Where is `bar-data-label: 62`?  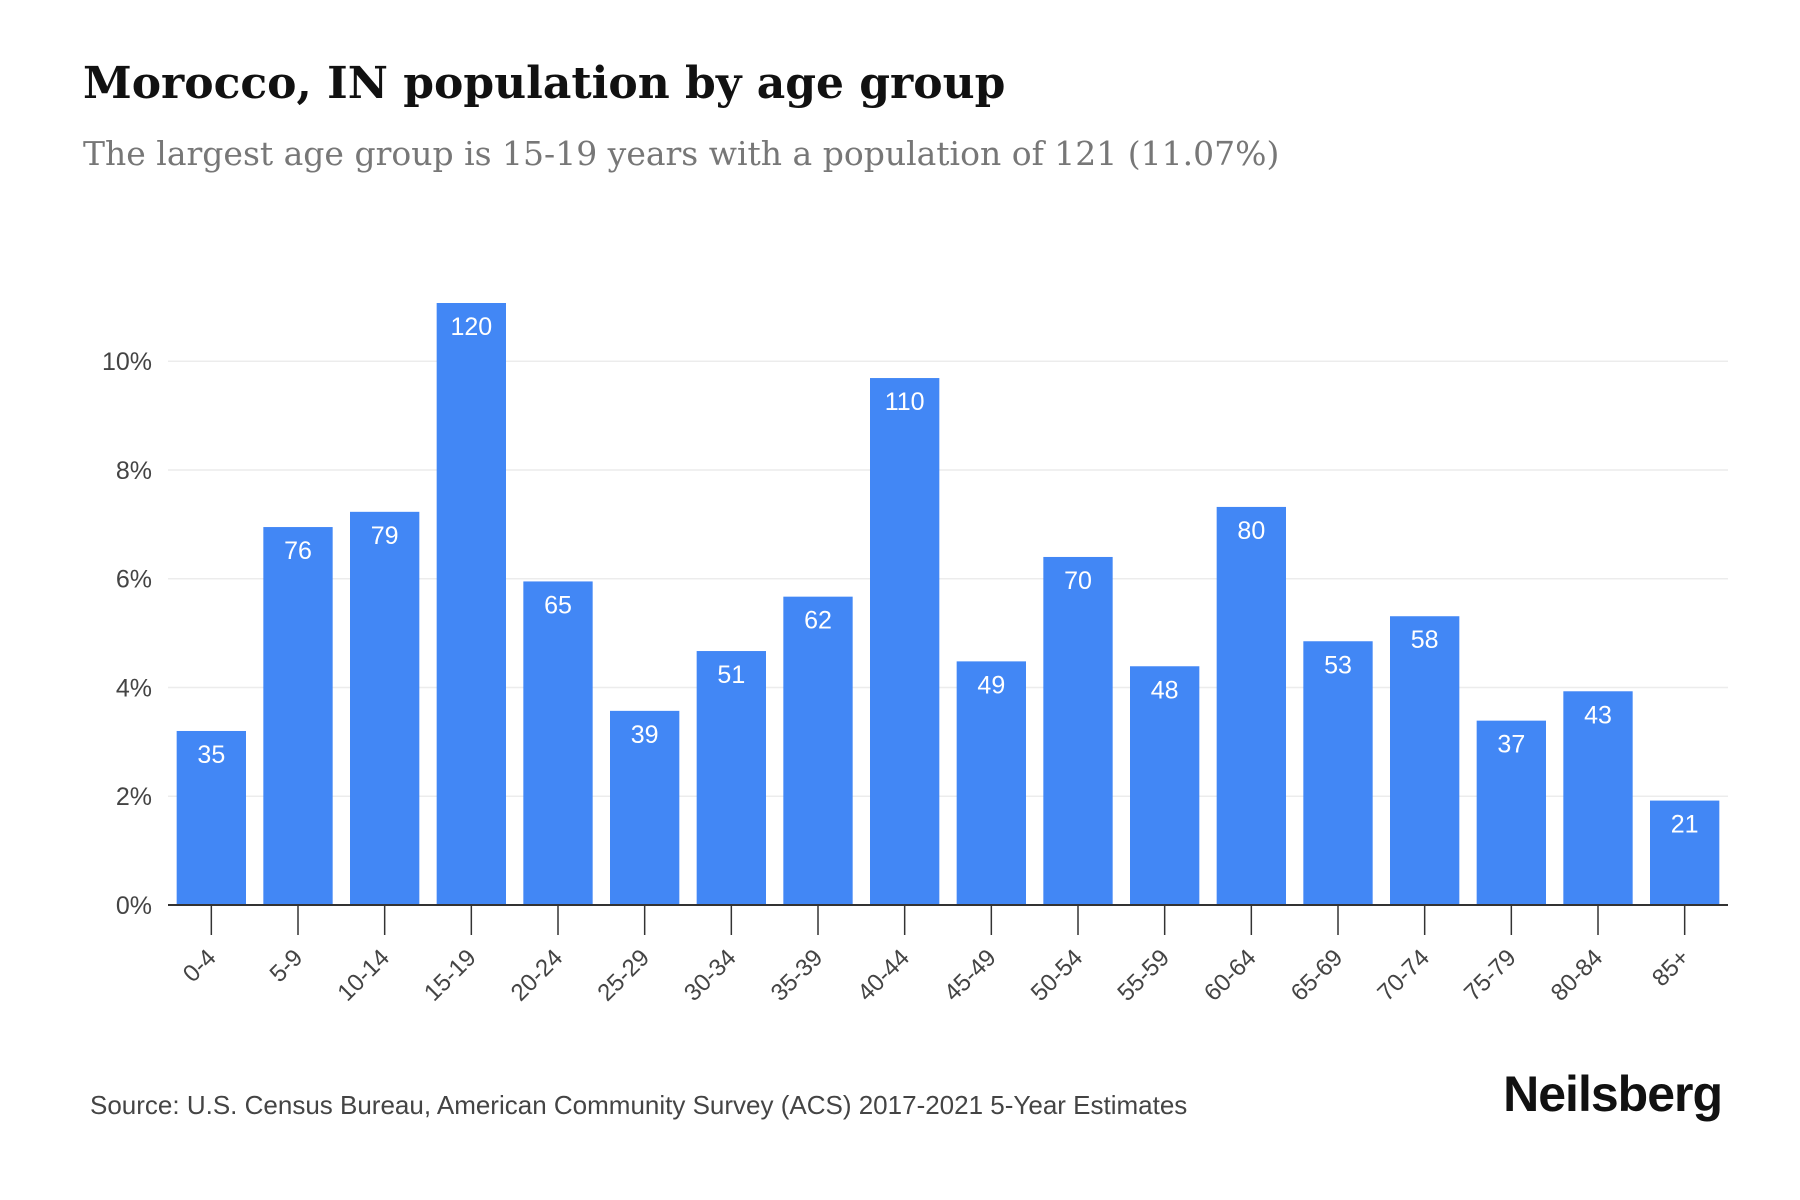
bar-data-label: 62 is located at coordinates (818, 621).